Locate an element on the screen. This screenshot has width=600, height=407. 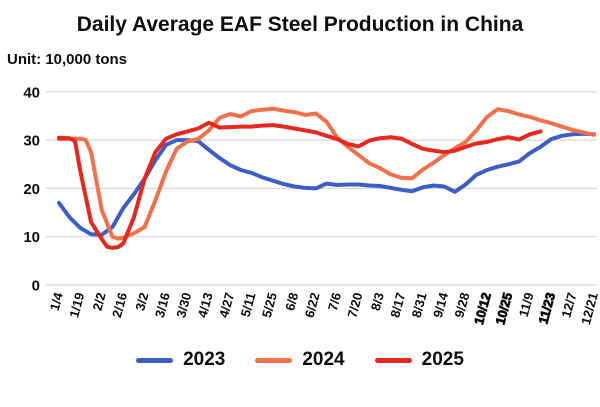
x-axis-tick-label: 6/22 is located at coordinates (312, 305).